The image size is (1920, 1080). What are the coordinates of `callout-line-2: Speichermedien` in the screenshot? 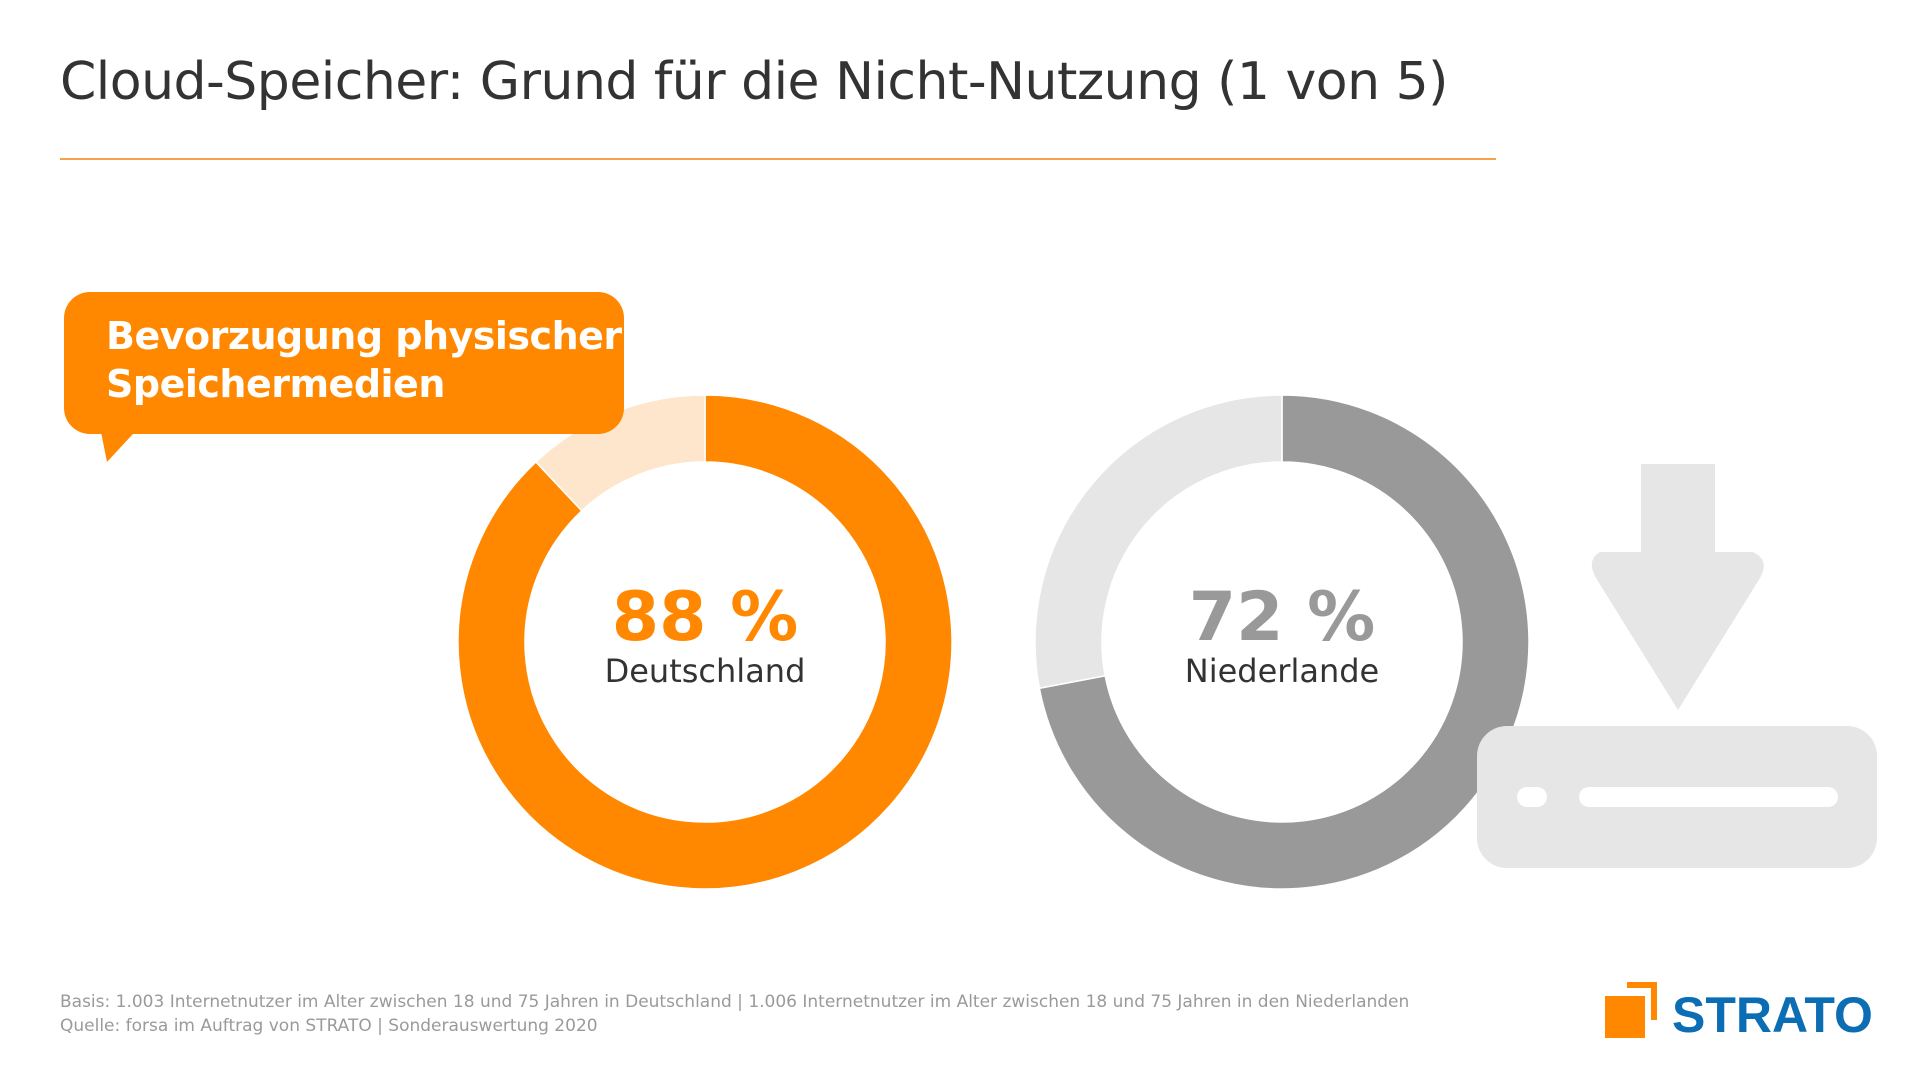 It's located at (275, 384).